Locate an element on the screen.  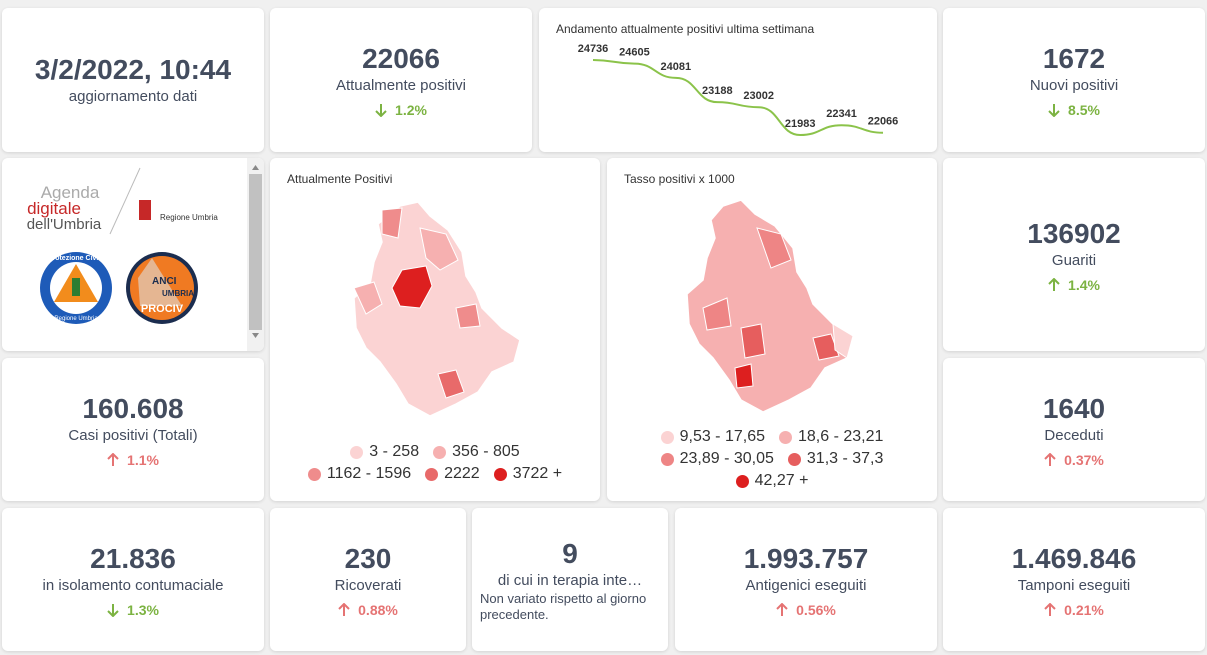
kpi-card: 1672 Nuovi positivi 8.5% is located at coordinates (1074, 80).